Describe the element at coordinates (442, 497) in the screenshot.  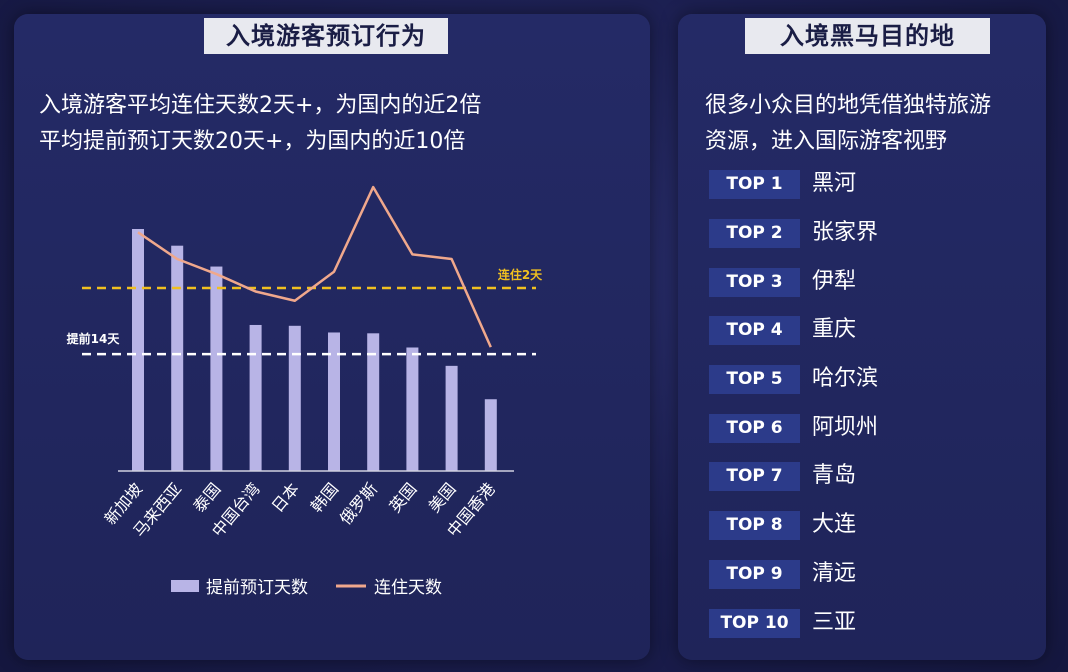
I see `x-tick-label: 美国` at that location.